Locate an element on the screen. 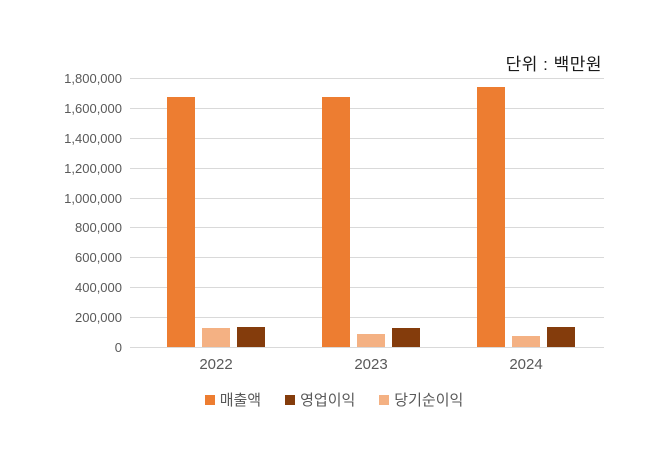  legend-item-label: 영업이익 is located at coordinates (328, 400).